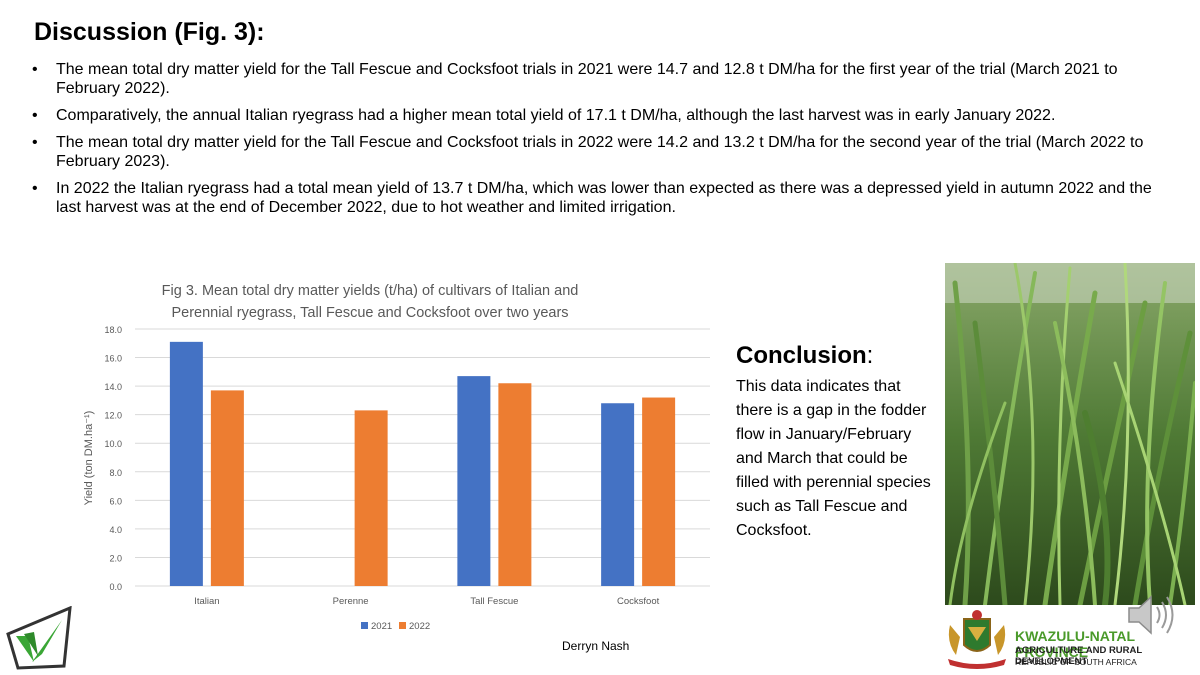  I want to click on x-tick-label: Italian, so click(206, 601).